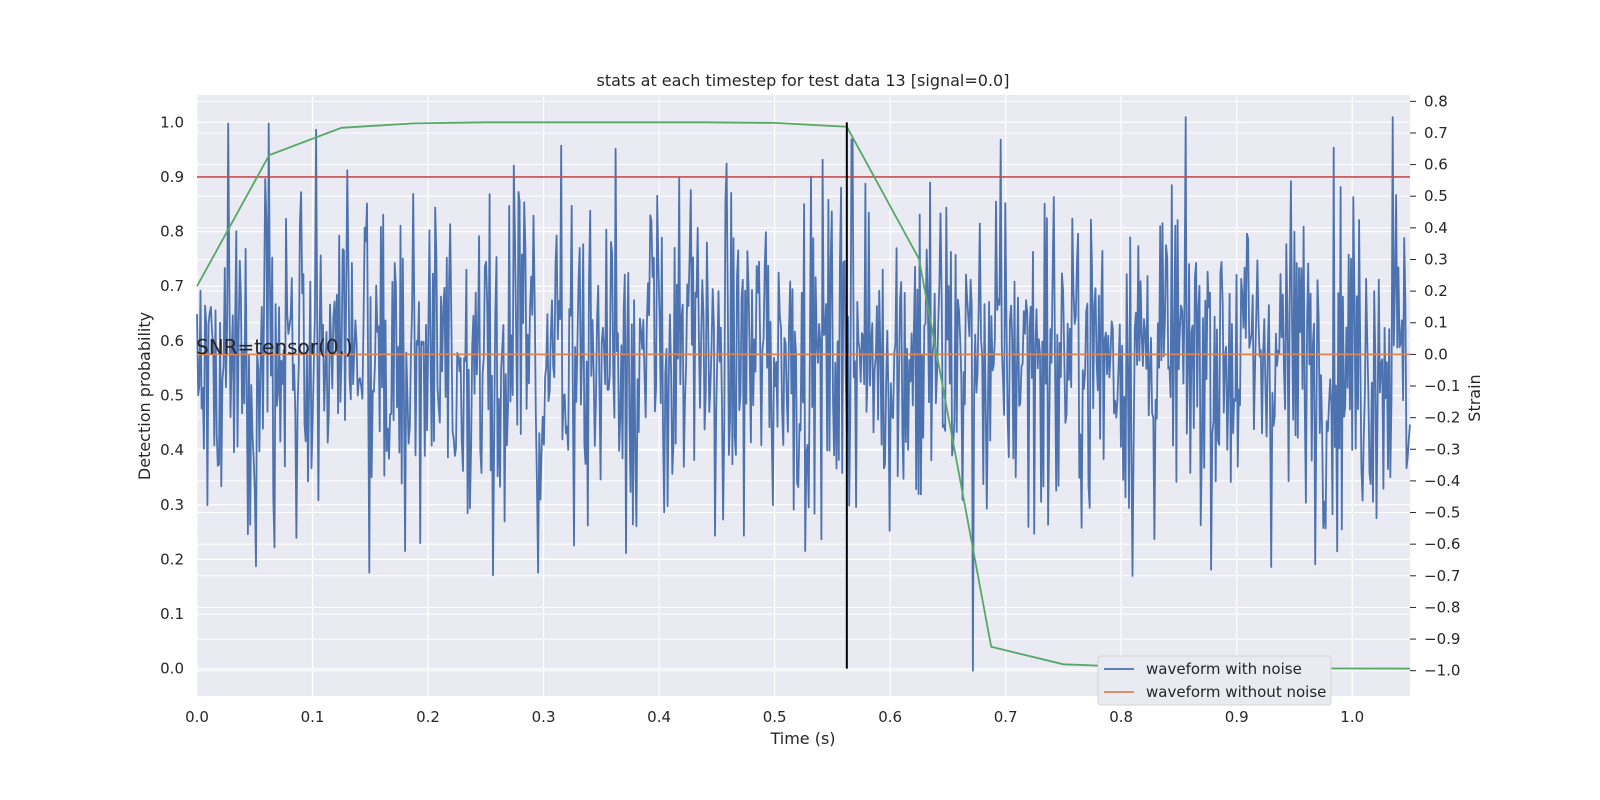 Image resolution: width=1600 pixels, height=800 pixels. I want to click on y-tick-label: 0.8, so click(172, 232).